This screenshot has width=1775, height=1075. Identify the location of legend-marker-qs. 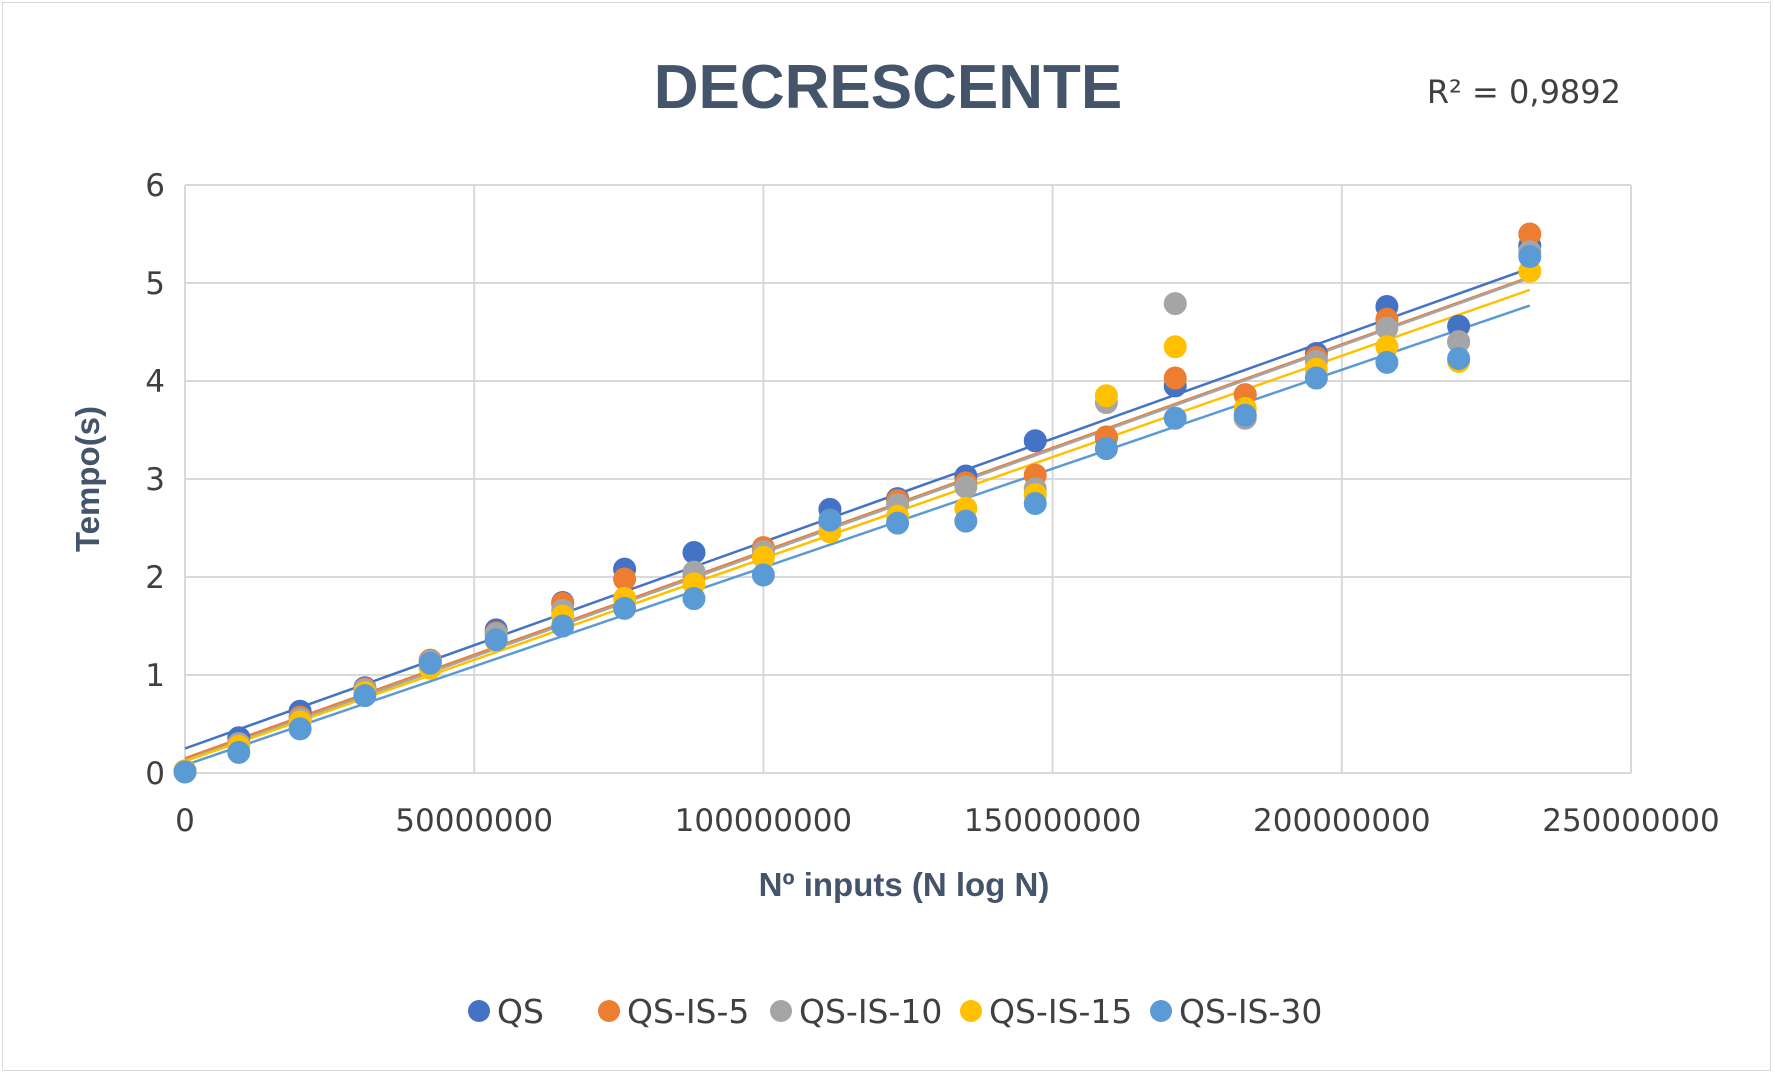
(479, 1011).